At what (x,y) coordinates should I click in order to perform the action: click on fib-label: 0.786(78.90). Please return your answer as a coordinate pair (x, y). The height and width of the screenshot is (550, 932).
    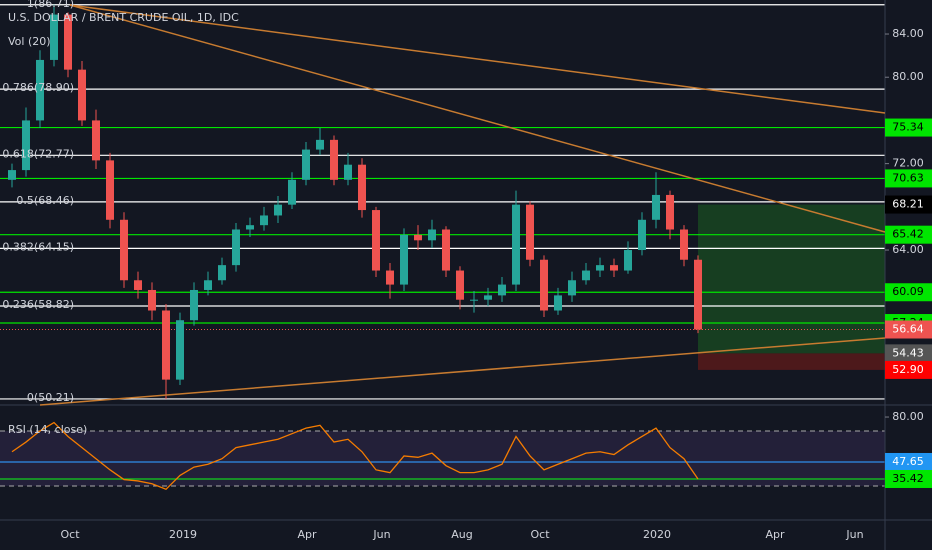
    Looking at the image, I should click on (38, 87).